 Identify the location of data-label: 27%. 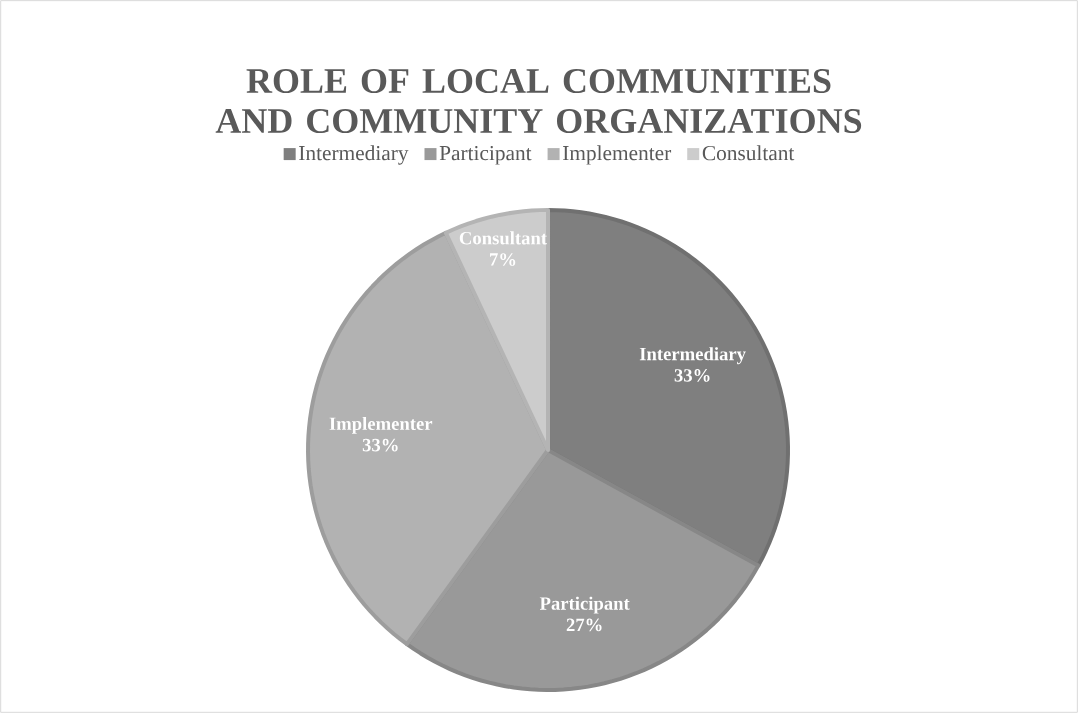
(584, 625).